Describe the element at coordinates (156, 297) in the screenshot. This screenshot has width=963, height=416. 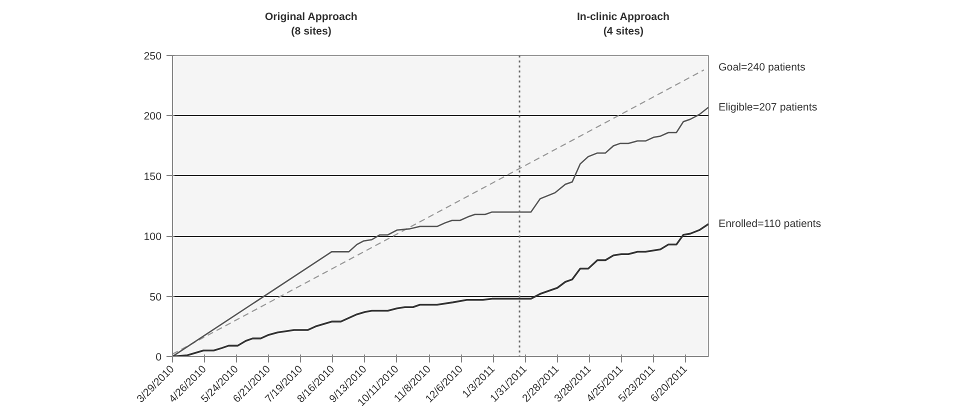
I see `y-tick-label: 50` at that location.